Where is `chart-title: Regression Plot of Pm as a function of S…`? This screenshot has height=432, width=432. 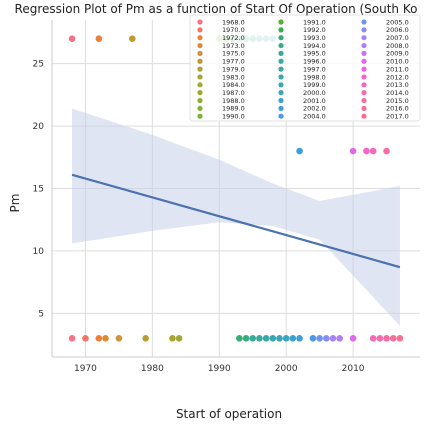 chart-title: Regression Plot of Pm as a function of S… is located at coordinates (216, 9).